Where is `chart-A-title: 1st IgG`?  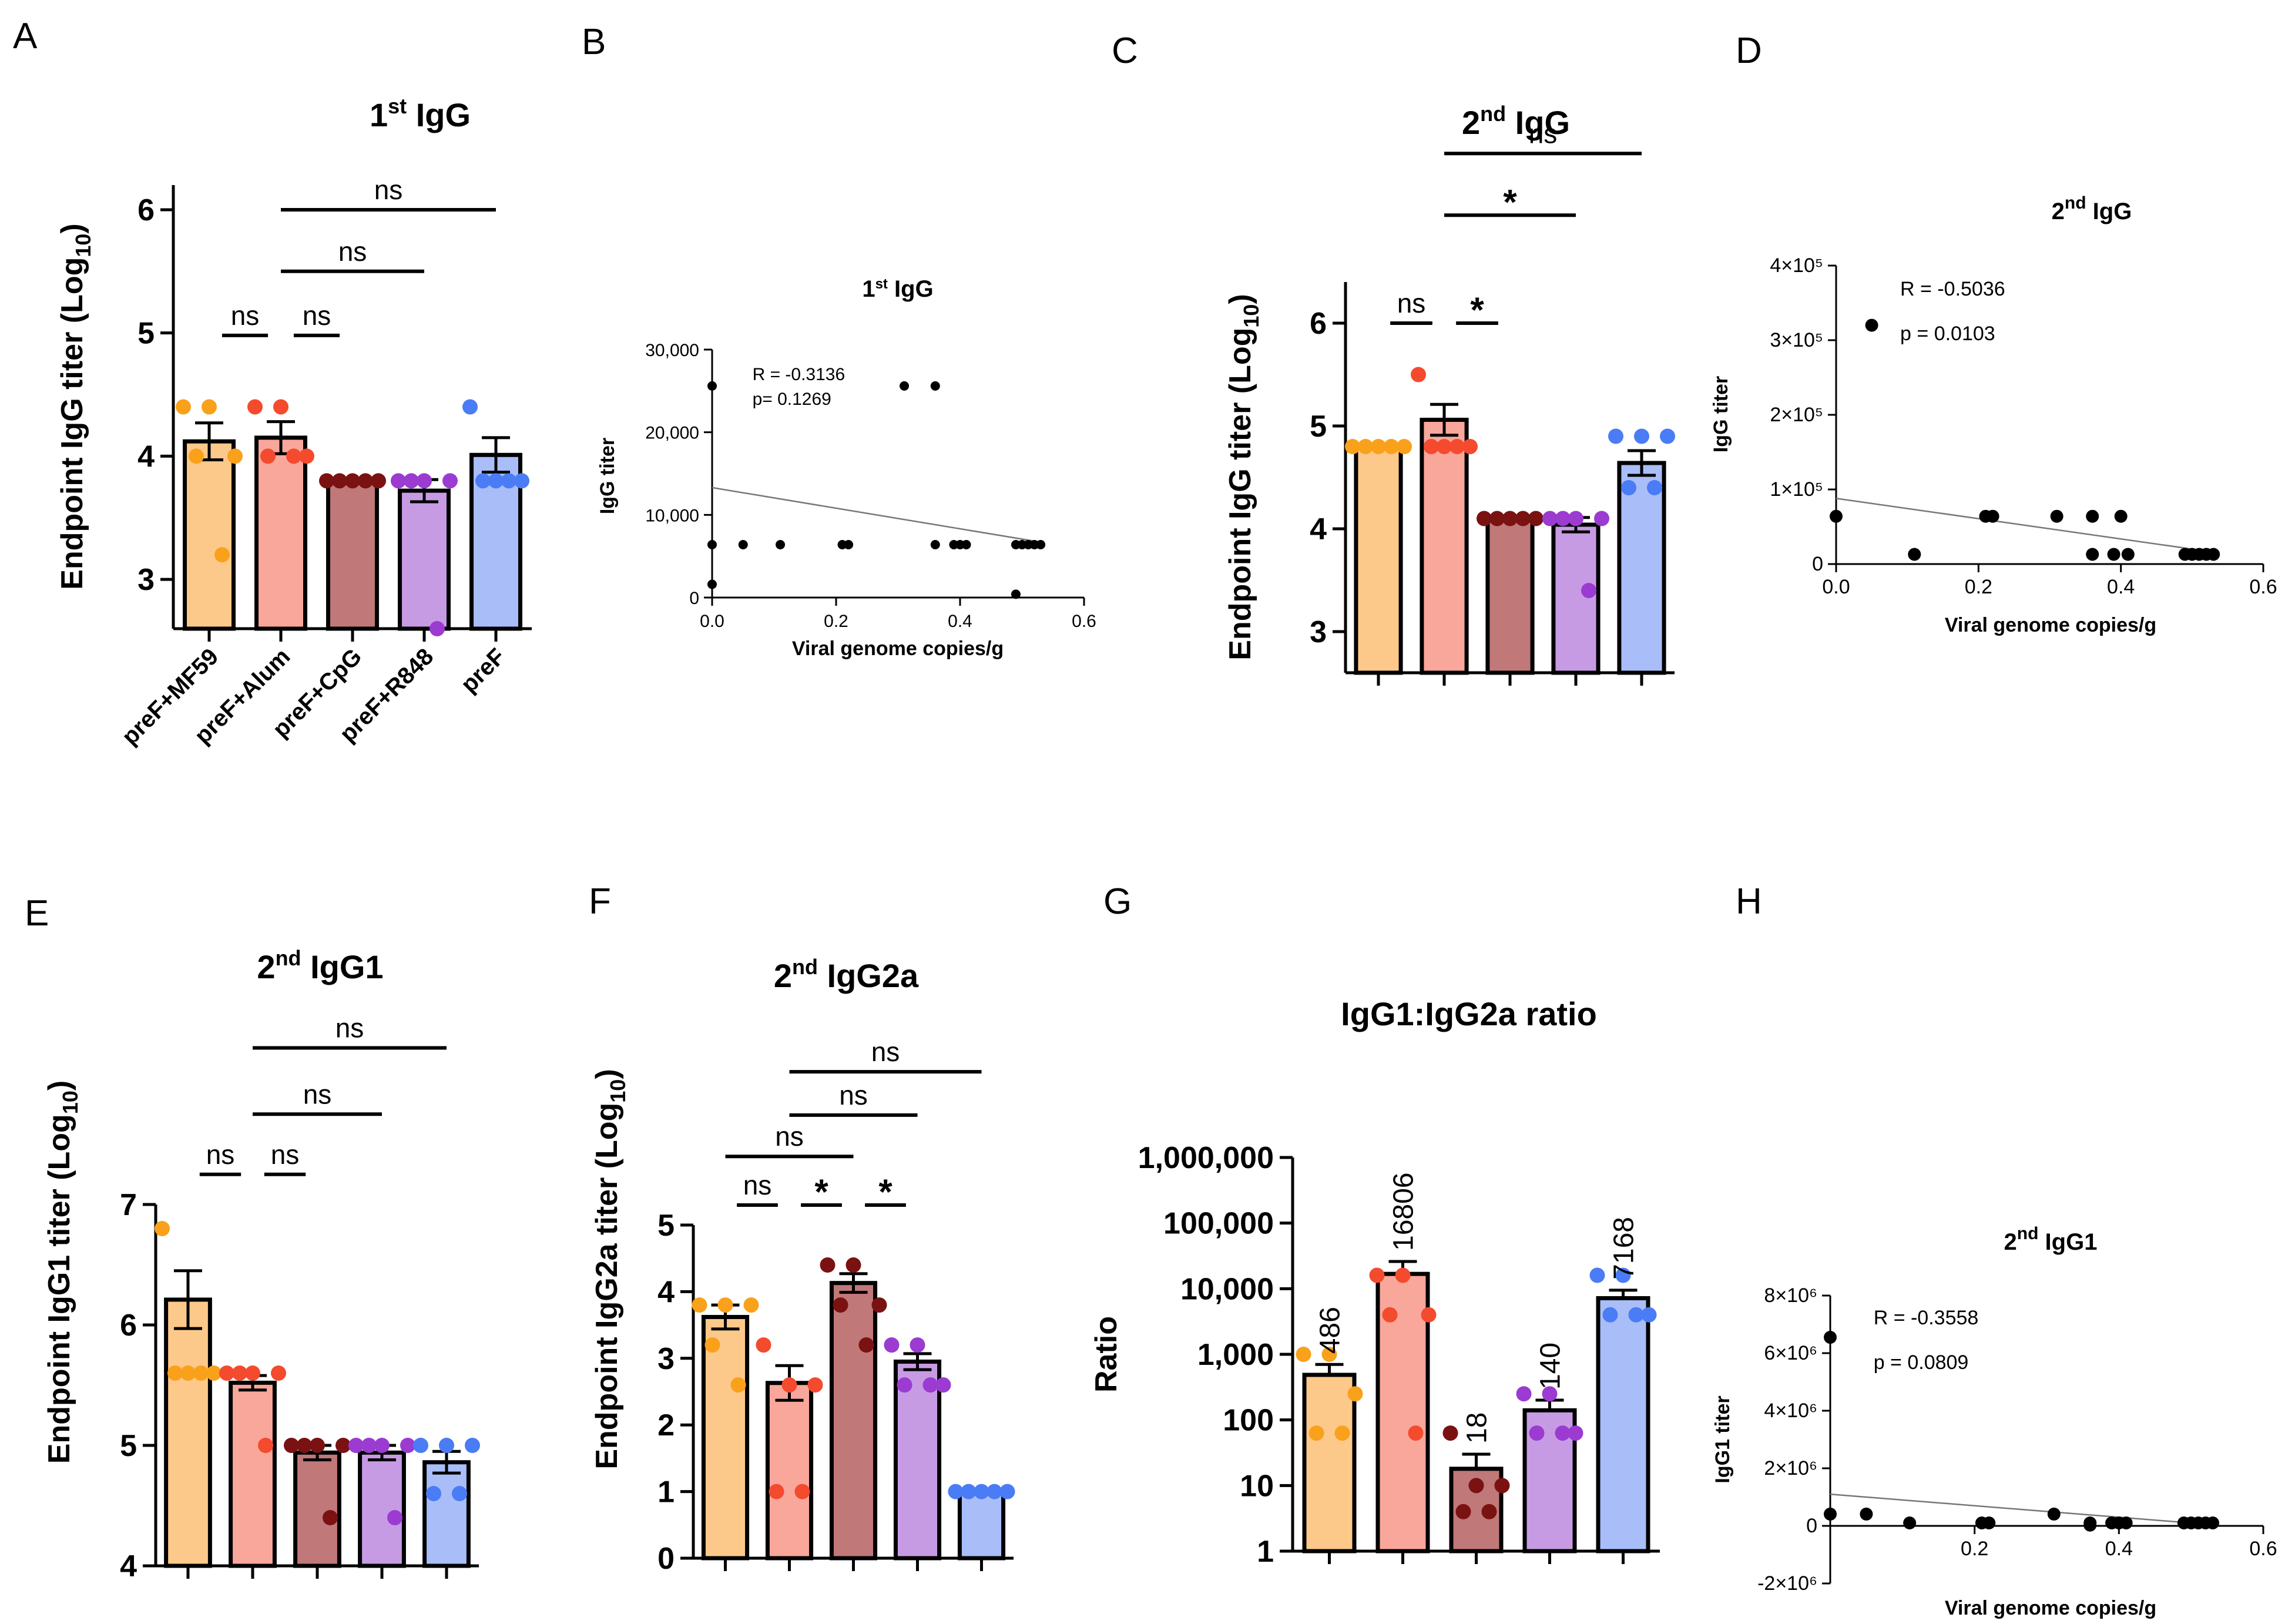 chart-A-title: 1st IgG is located at coordinates (420, 114).